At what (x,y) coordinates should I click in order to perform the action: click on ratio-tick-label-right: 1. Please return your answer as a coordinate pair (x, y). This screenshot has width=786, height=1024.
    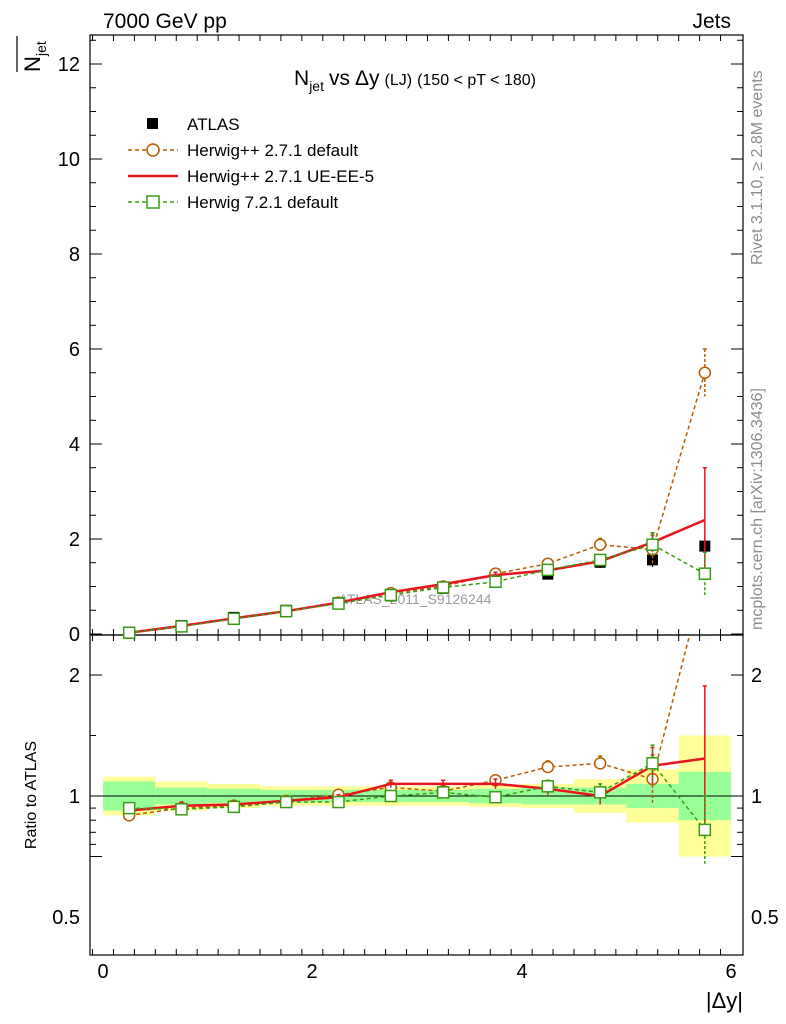
    Looking at the image, I should click on (756, 797).